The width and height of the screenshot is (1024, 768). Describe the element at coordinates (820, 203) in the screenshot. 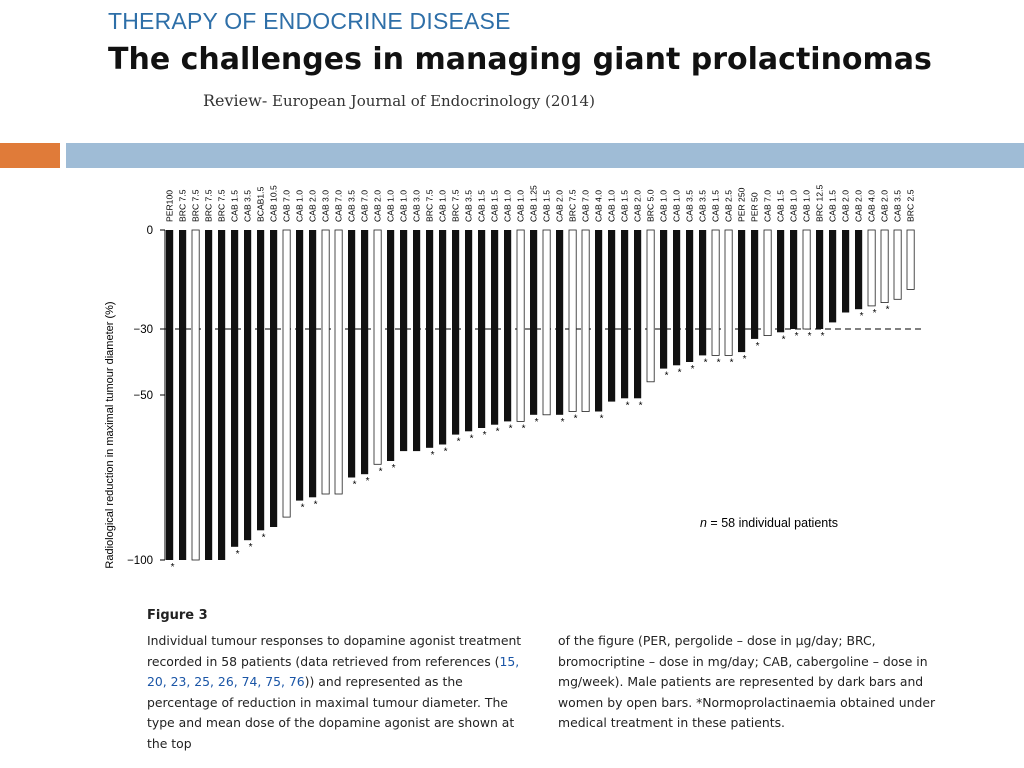

I see `category-label: BRC 12.5` at that location.